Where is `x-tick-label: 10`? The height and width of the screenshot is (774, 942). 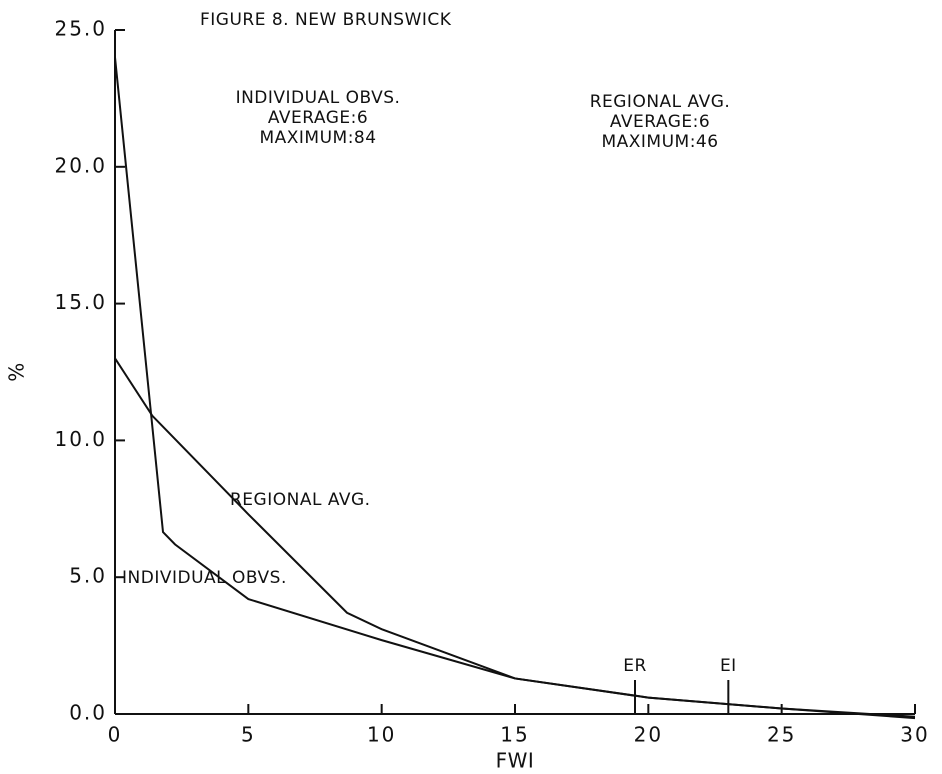 x-tick-label: 10 is located at coordinates (381, 735).